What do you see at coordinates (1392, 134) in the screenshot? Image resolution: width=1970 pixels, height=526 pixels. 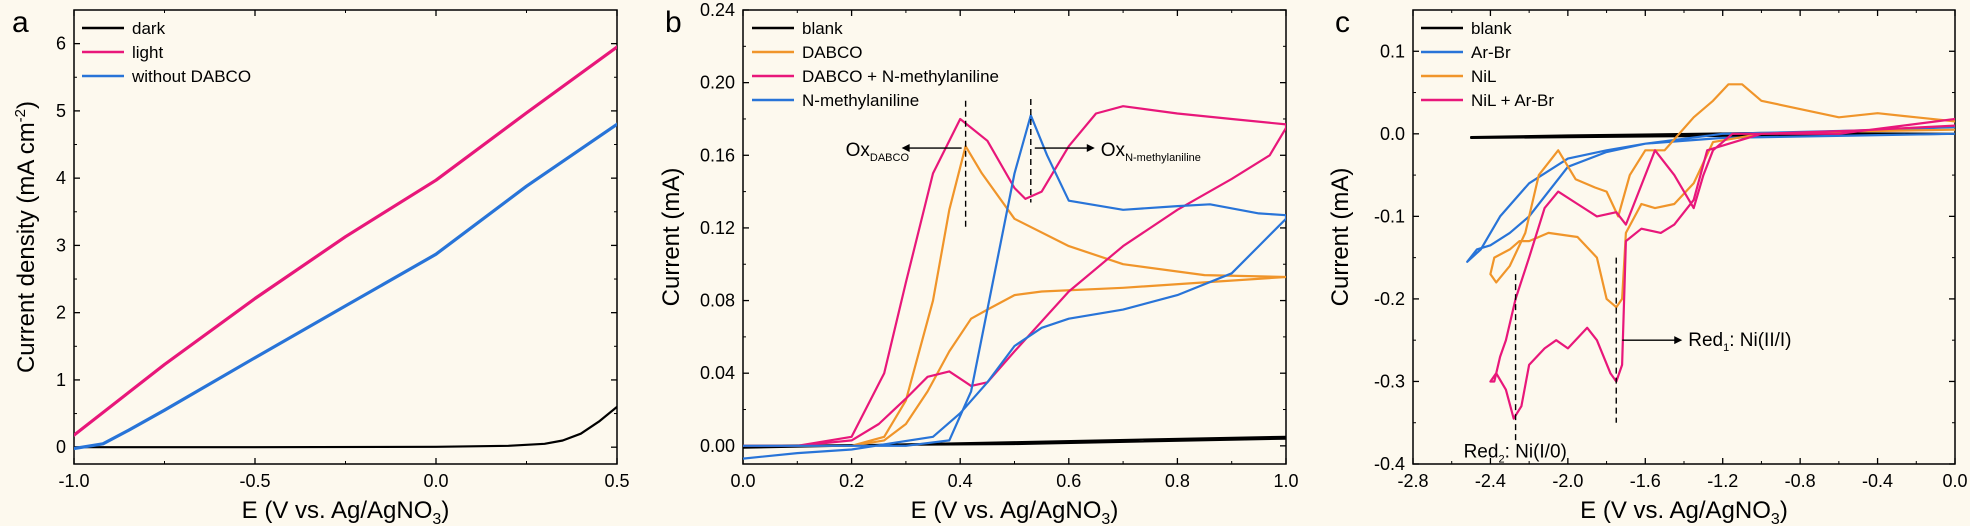 I see `y-tick-label: 0.0` at bounding box center [1392, 134].